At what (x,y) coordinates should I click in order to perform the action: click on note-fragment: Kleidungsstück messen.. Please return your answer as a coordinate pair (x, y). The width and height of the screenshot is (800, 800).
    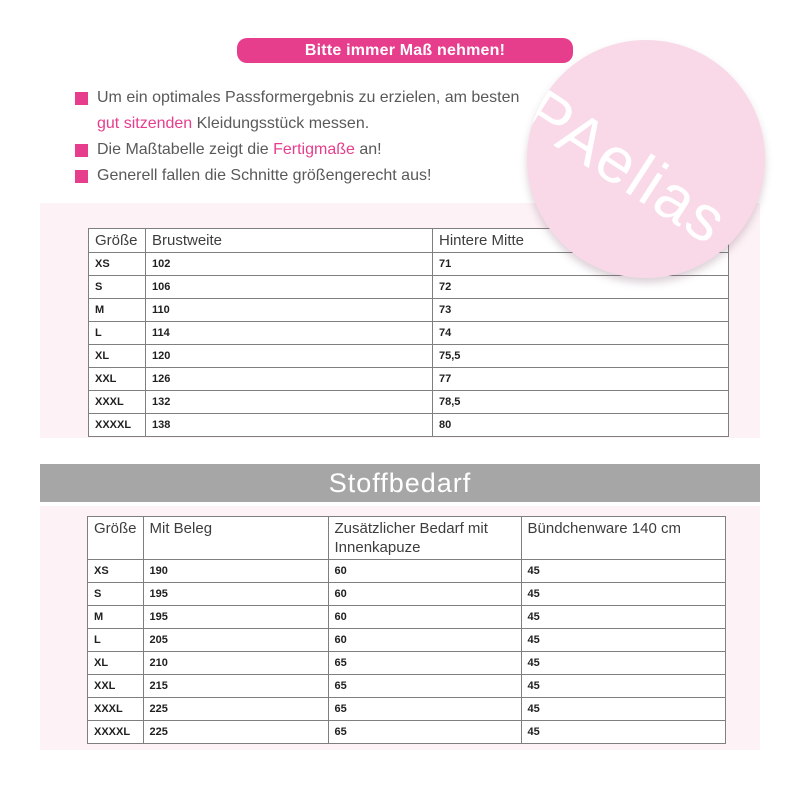
    Looking at the image, I should click on (281, 123).